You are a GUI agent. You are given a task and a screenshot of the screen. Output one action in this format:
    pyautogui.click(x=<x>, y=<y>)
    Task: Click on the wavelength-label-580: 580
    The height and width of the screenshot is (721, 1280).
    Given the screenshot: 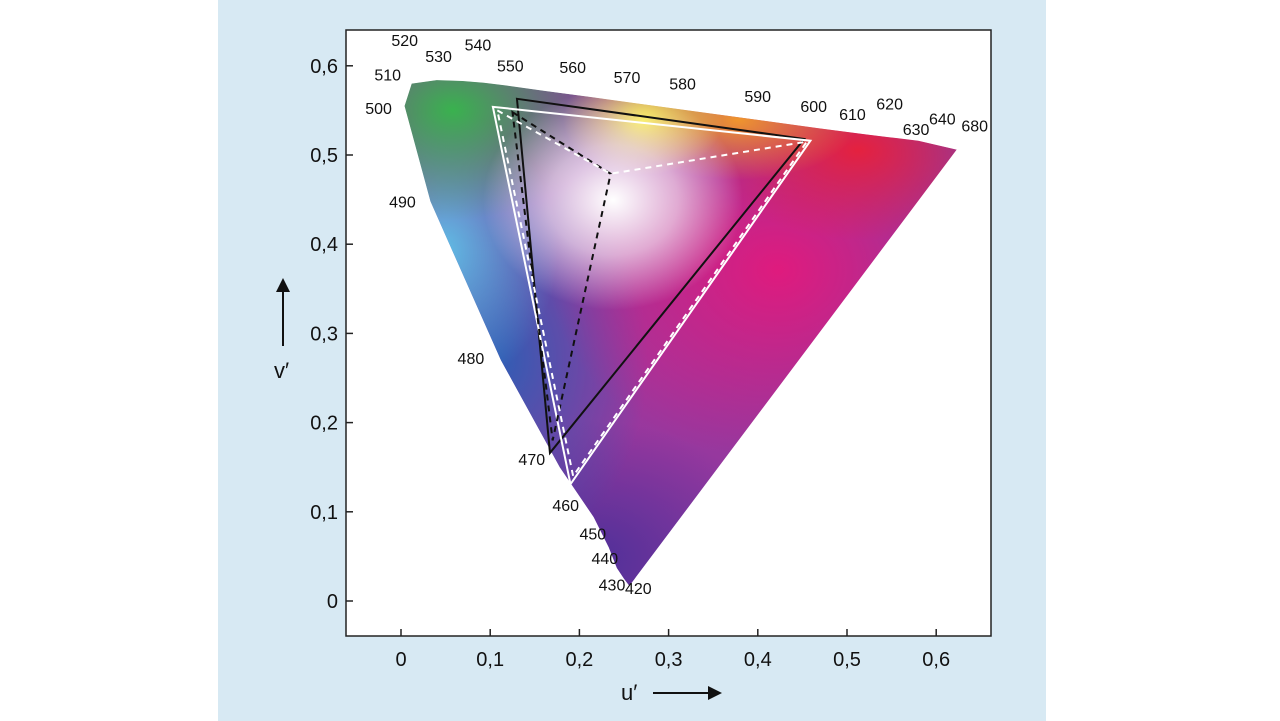 What is the action you would take?
    pyautogui.click(x=682, y=84)
    